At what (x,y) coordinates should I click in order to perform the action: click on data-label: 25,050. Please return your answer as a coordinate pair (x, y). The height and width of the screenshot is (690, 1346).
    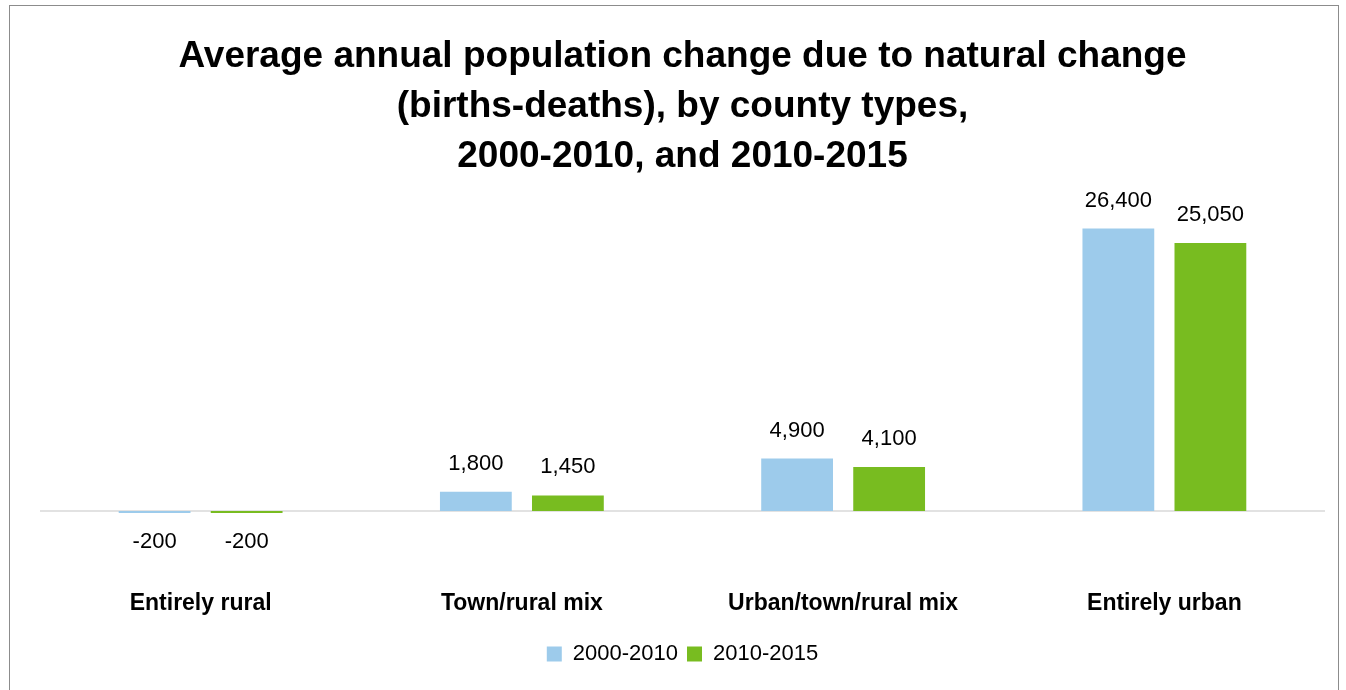
    Looking at the image, I should click on (1210, 214).